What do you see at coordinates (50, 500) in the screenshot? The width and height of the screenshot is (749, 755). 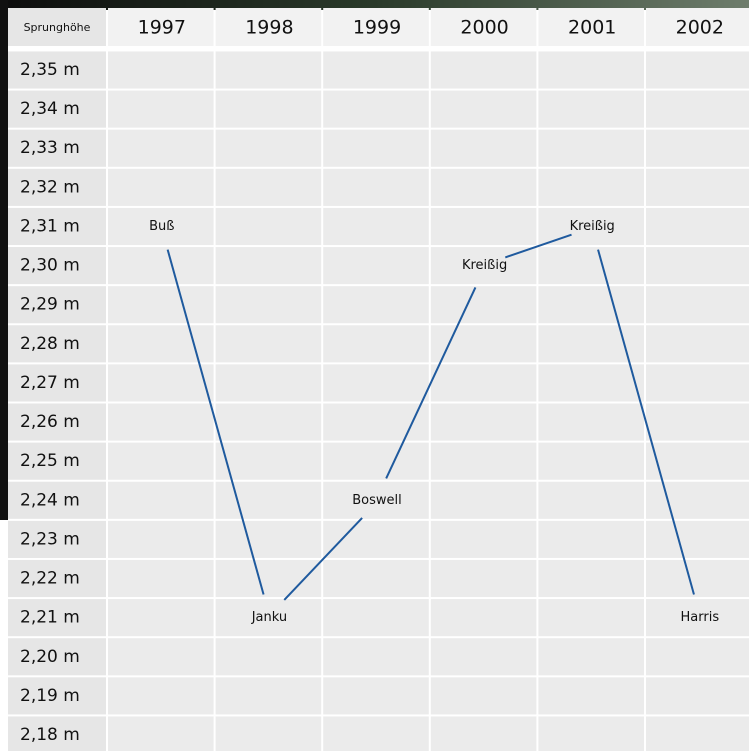 I see `y-tick-label: 2,24 m` at bounding box center [50, 500].